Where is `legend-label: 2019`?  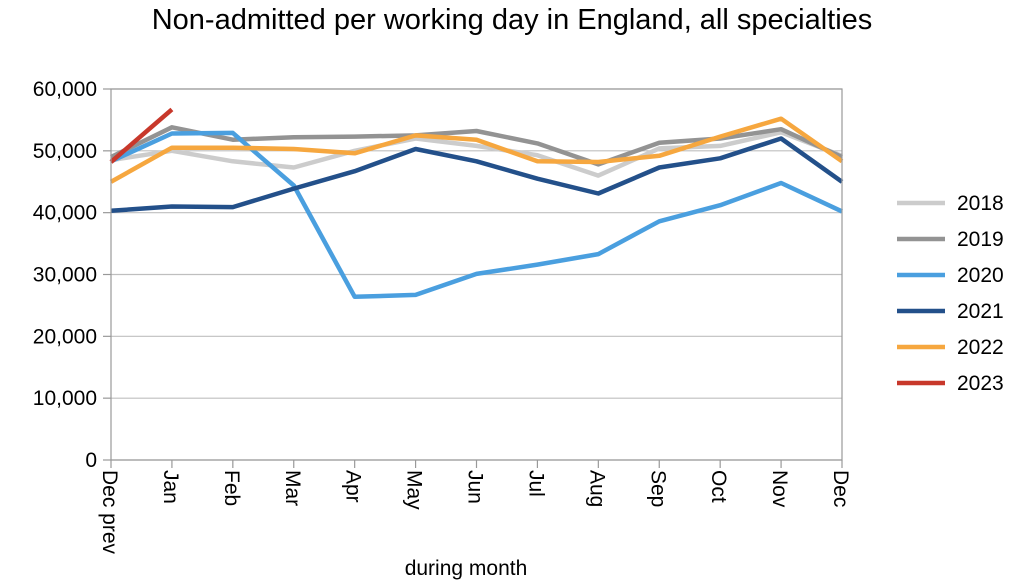
legend-label: 2019 is located at coordinates (980, 239).